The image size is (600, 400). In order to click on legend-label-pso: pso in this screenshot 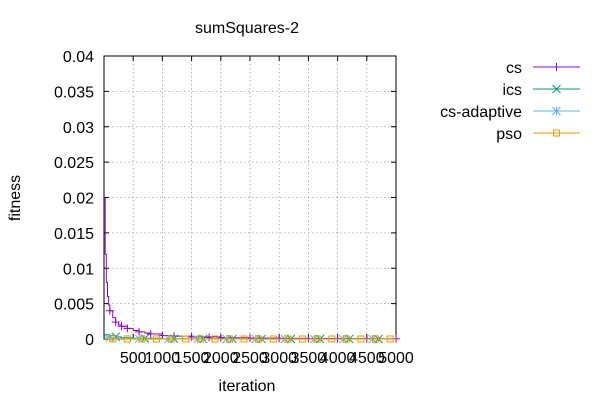, I will do `click(509, 134)`.